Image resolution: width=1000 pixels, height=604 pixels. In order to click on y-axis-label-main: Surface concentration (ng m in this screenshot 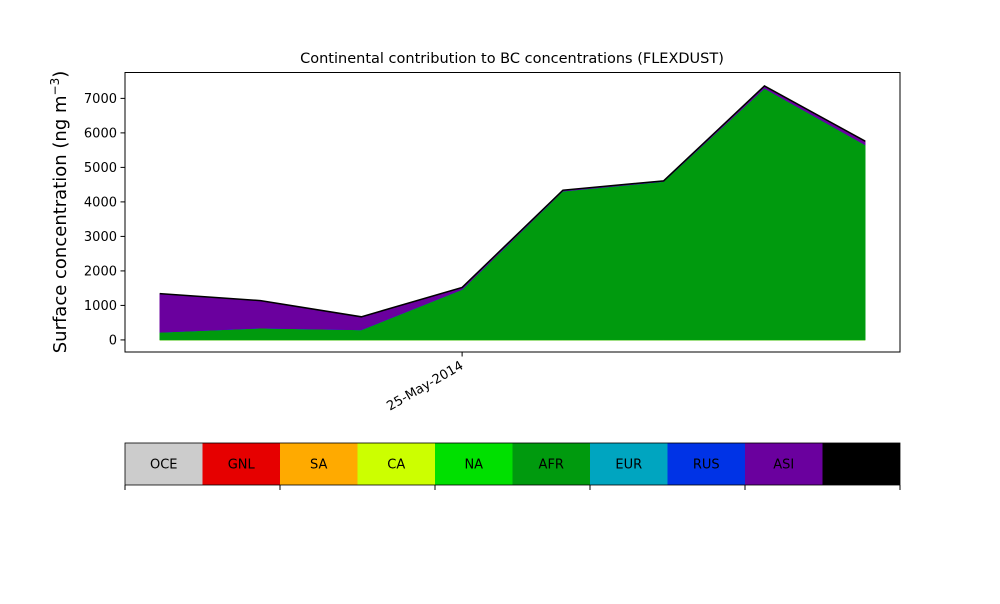, I will do `click(60, 224)`.